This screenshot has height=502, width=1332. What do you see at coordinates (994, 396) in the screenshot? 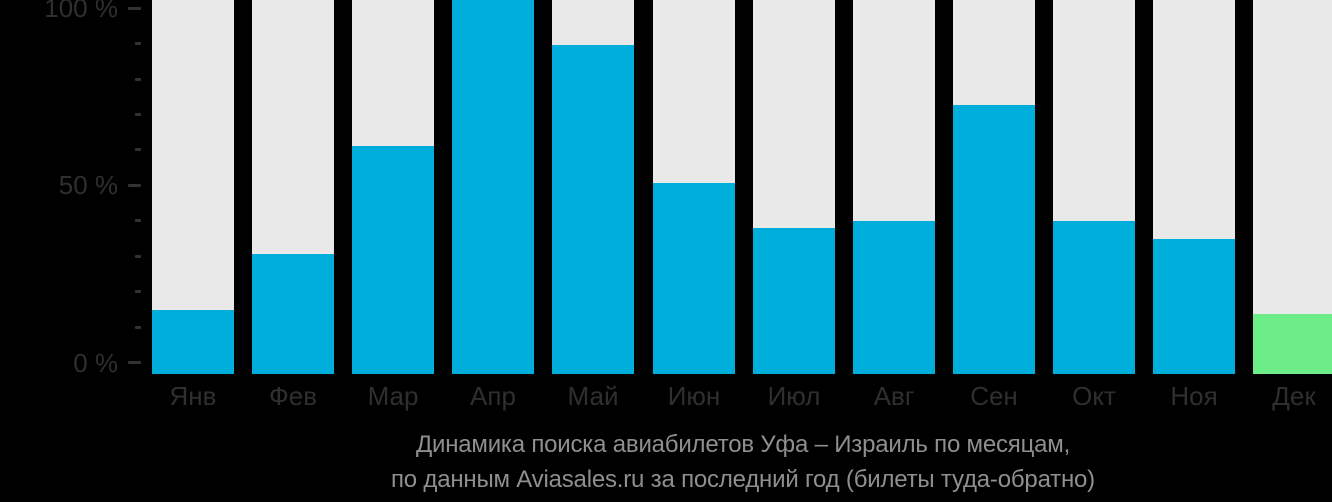
I see `x-axis-label-8: Сен` at bounding box center [994, 396].